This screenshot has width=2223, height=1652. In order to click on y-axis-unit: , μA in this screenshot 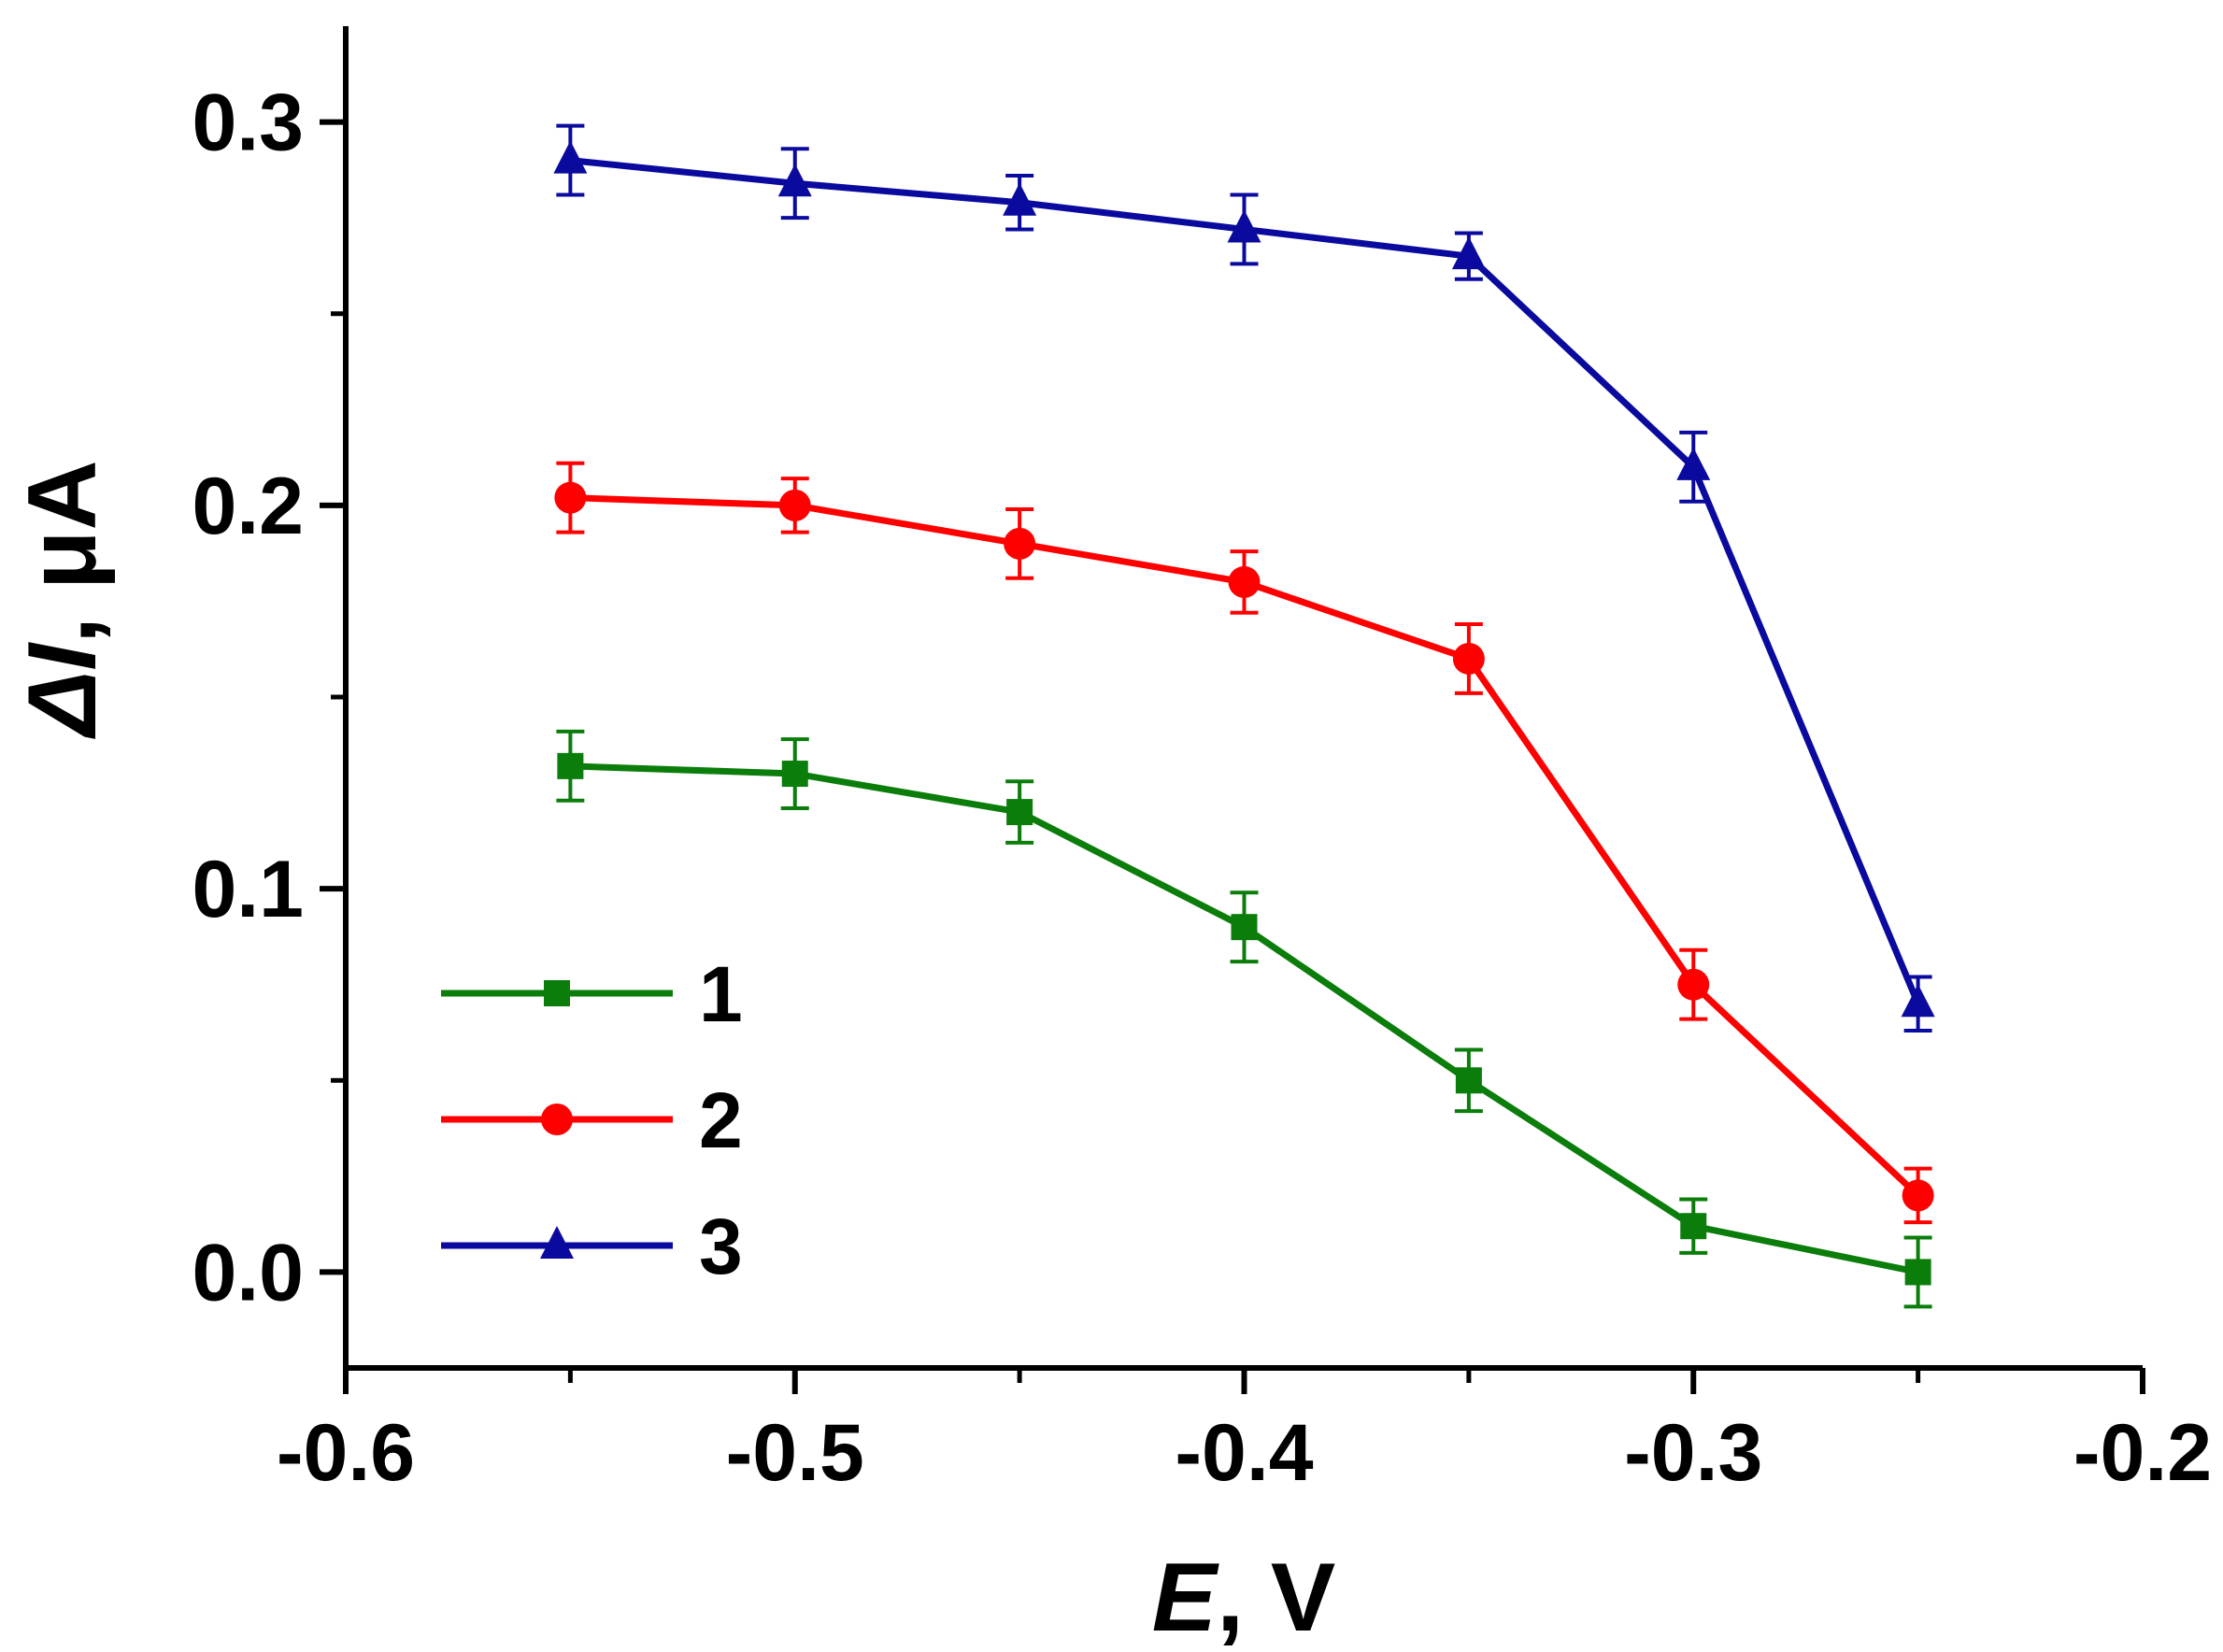, I will do `click(62, 552)`.